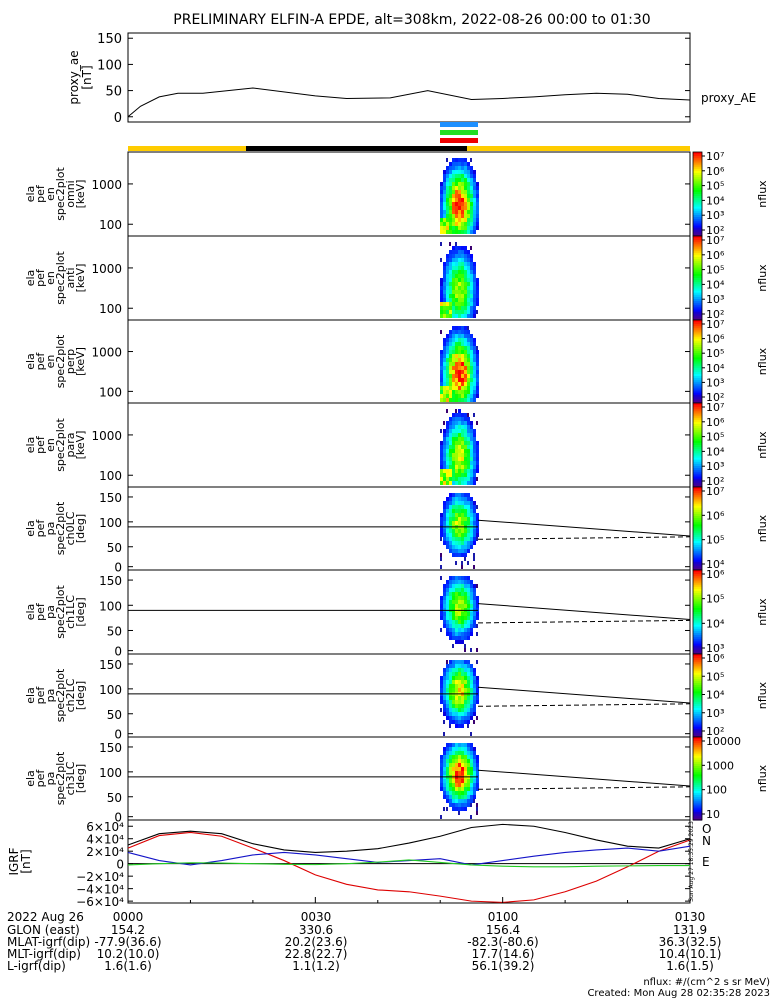 The height and width of the screenshot is (1000, 775). What do you see at coordinates (584, 695) in the screenshot?
I see `loss-cone-line` at bounding box center [584, 695].